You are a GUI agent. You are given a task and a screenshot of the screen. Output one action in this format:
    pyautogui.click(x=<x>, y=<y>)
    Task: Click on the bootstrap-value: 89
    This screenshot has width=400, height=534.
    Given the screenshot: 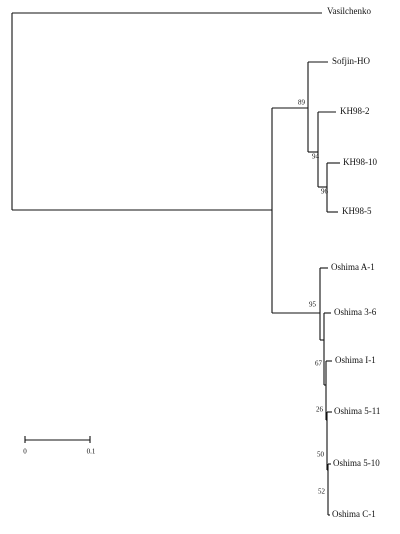 What is the action you would take?
    pyautogui.click(x=302, y=103)
    